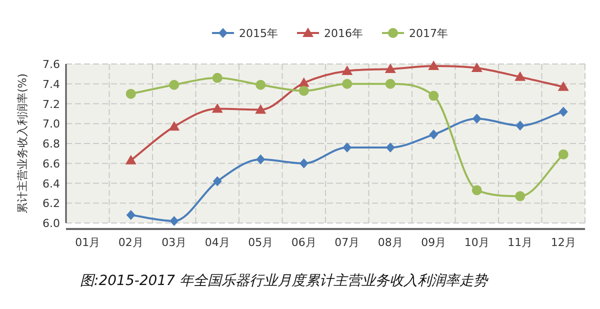 The height and width of the screenshot is (309, 600). Describe the element at coordinates (51, 84) in the screenshot. I see `y-tick-label: 7.4` at that location.